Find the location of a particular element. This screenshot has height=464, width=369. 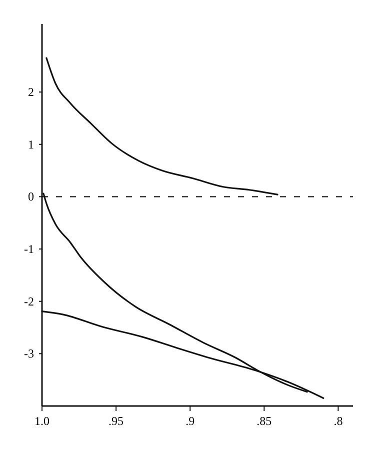

y-tick-label: 2 is located at coordinates (31, 92).